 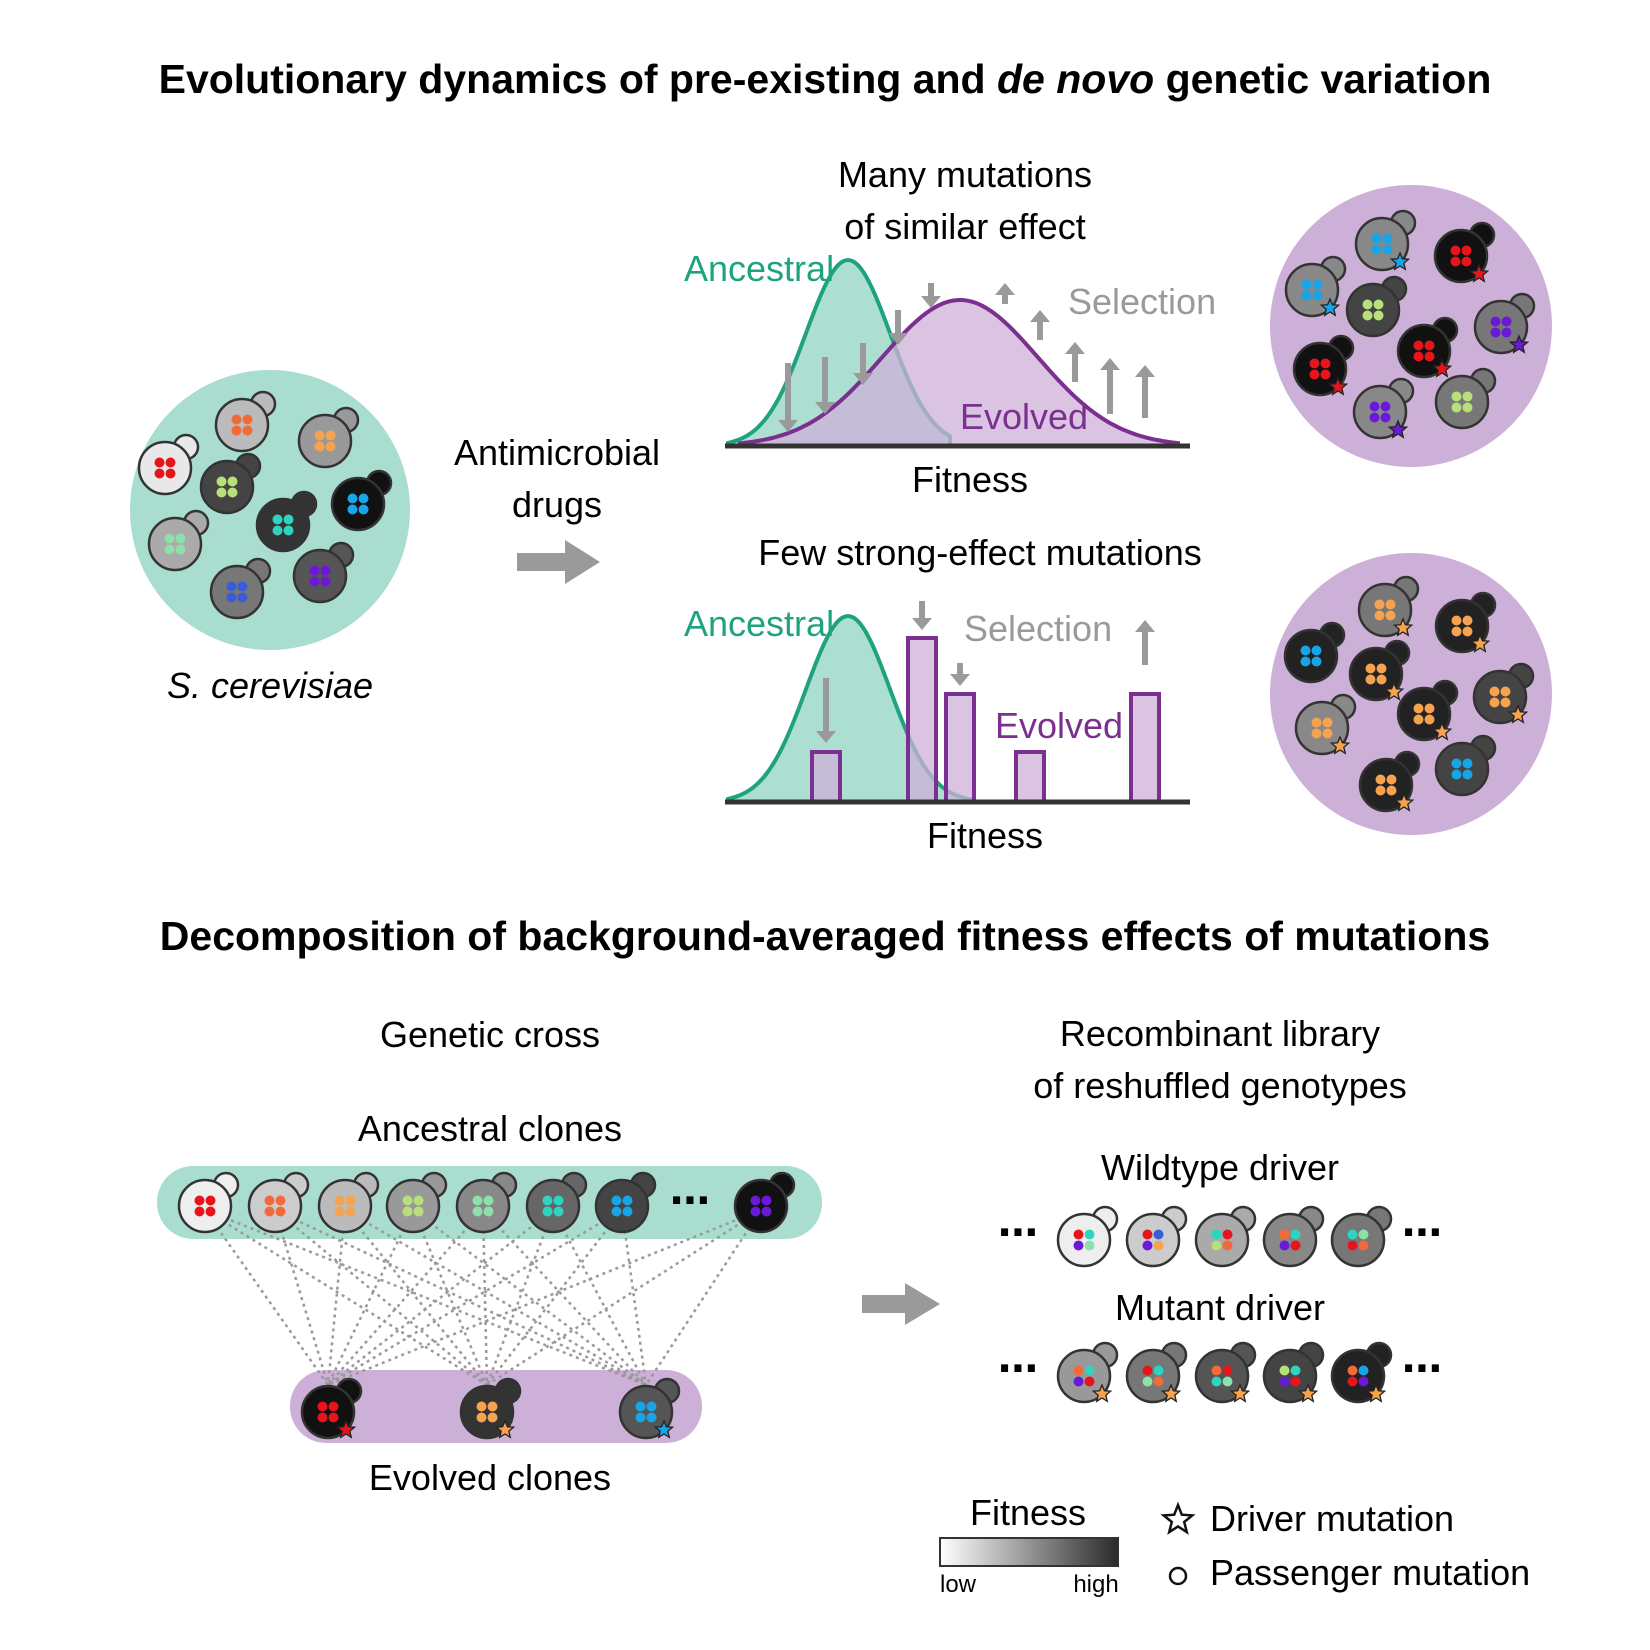 I want to click on panel-b-title: Few strong-effect mutations, so click(x=980, y=552).